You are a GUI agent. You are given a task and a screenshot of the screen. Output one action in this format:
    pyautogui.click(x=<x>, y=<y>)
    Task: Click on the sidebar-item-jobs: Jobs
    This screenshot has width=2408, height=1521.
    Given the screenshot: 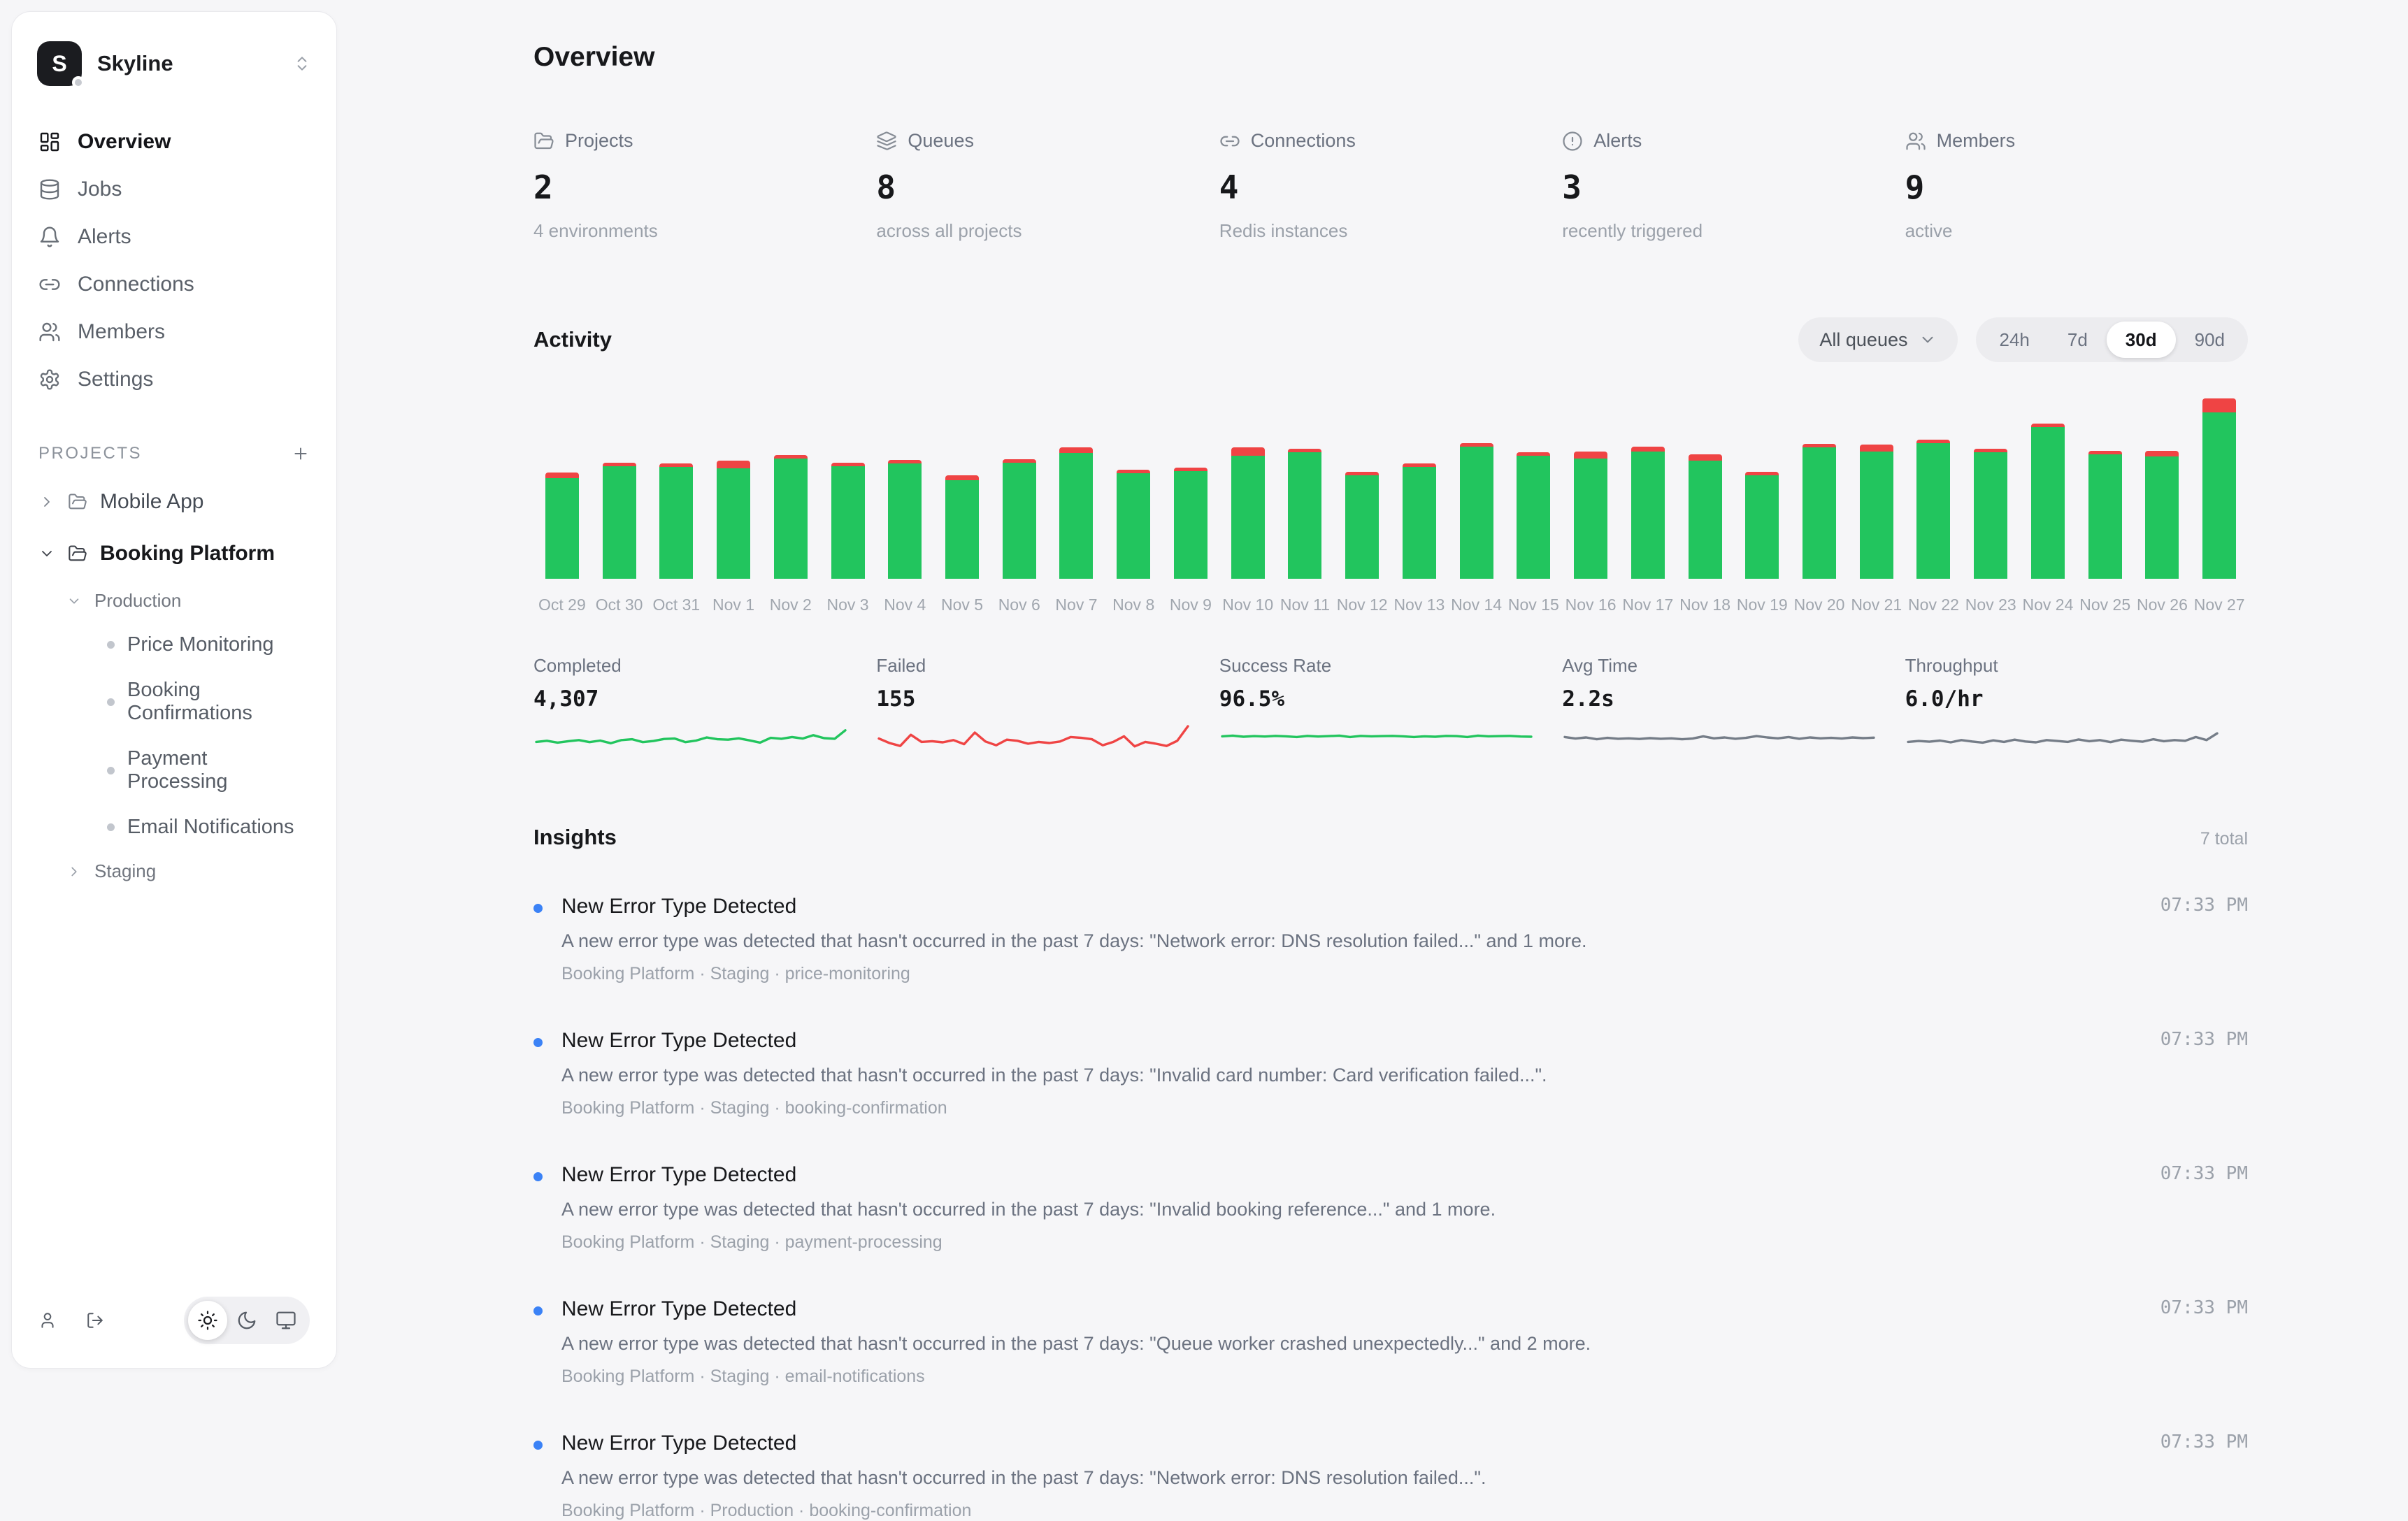 What is the action you would take?
    pyautogui.click(x=174, y=189)
    